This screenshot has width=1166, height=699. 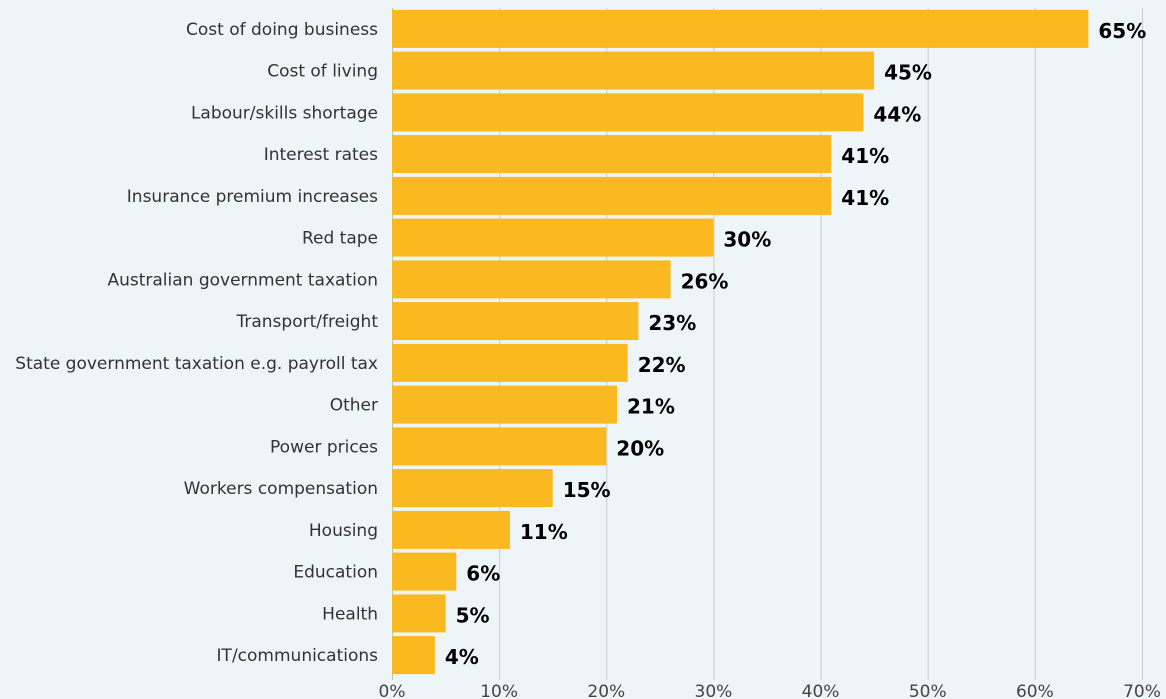 I want to click on category-label: Other, so click(x=354, y=406).